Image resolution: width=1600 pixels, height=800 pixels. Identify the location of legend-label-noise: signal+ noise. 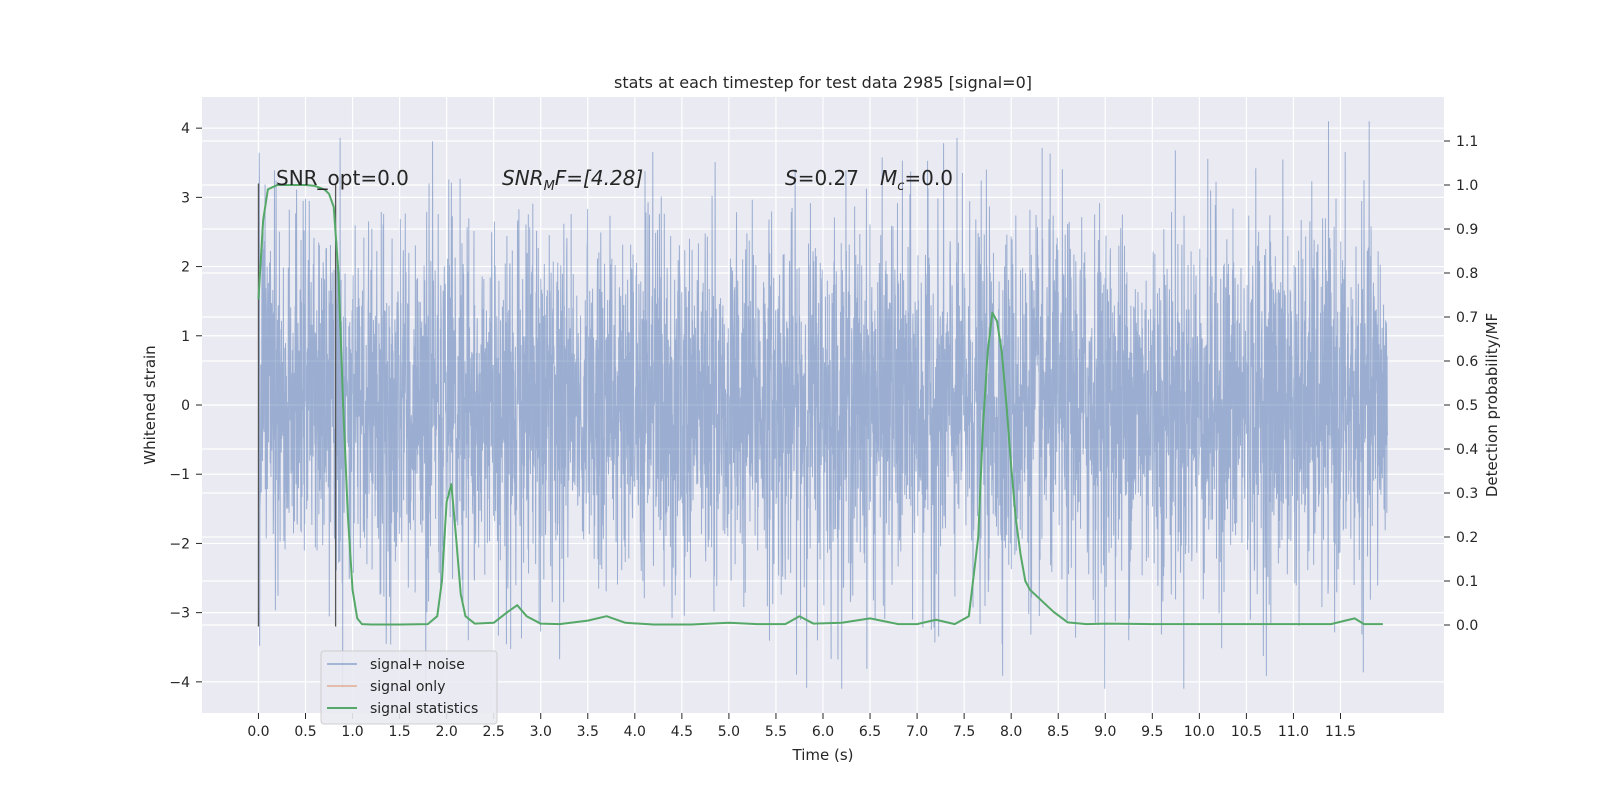
(417, 665).